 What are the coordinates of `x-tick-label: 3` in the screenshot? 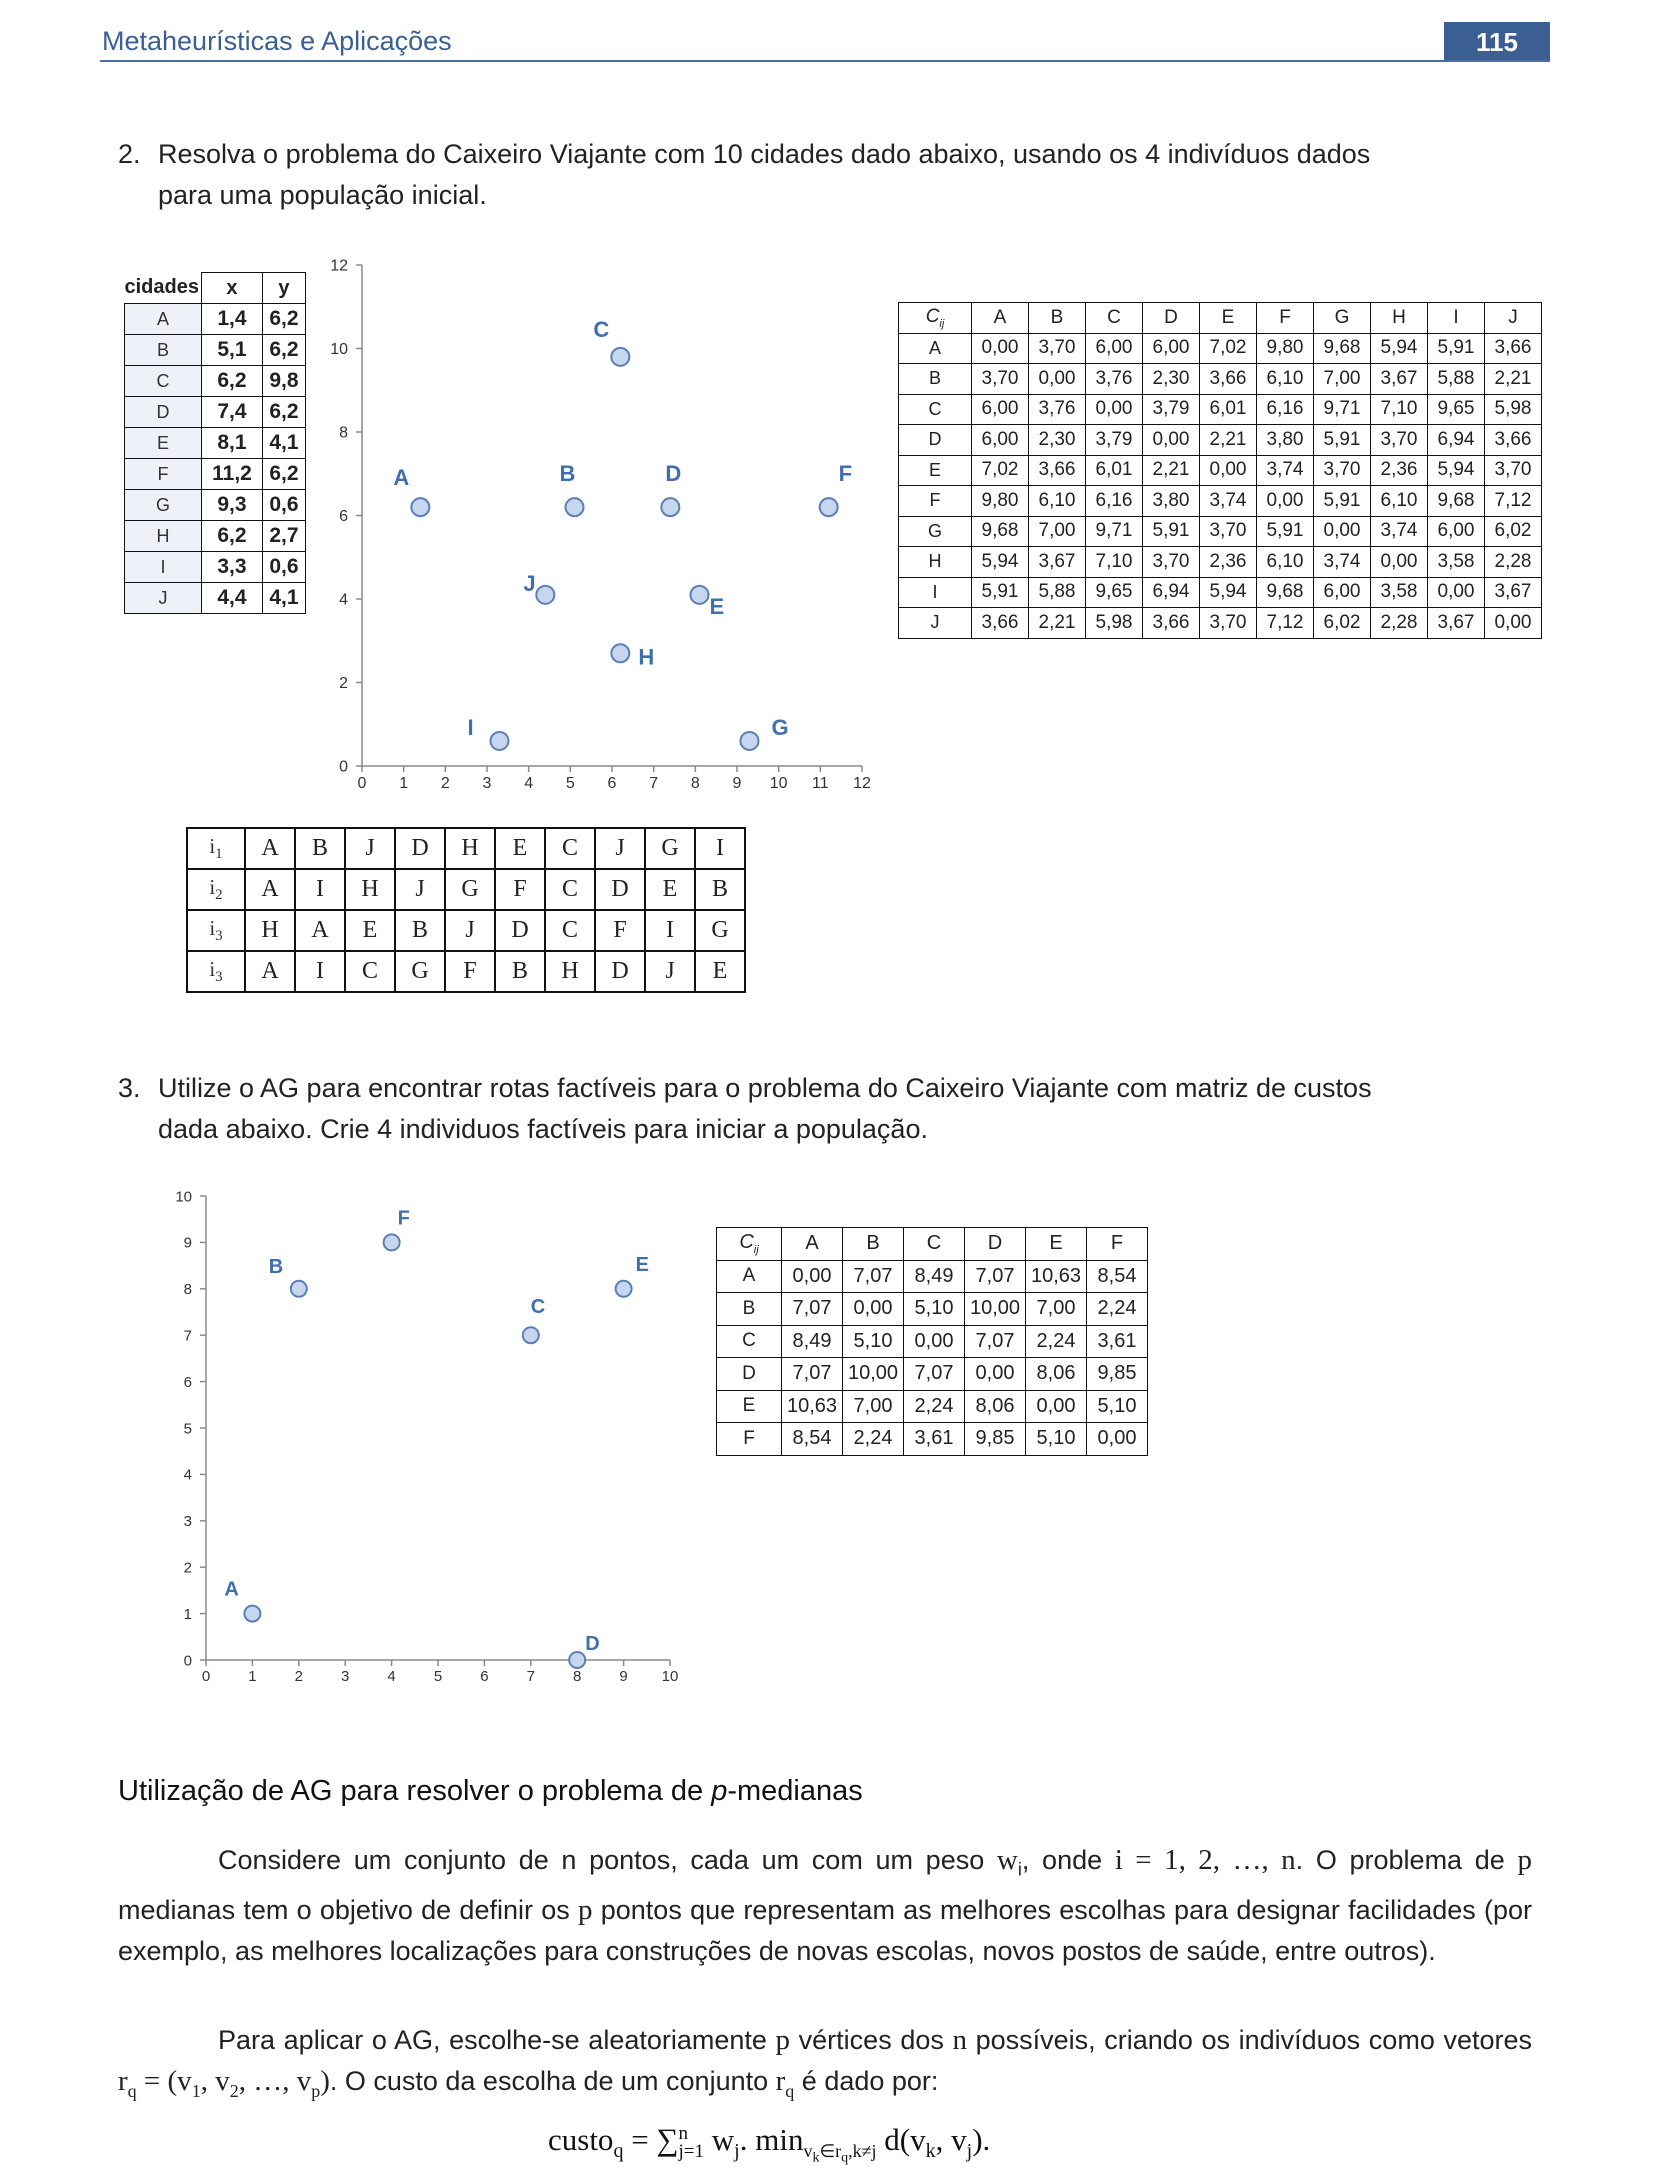 It's located at (487, 783).